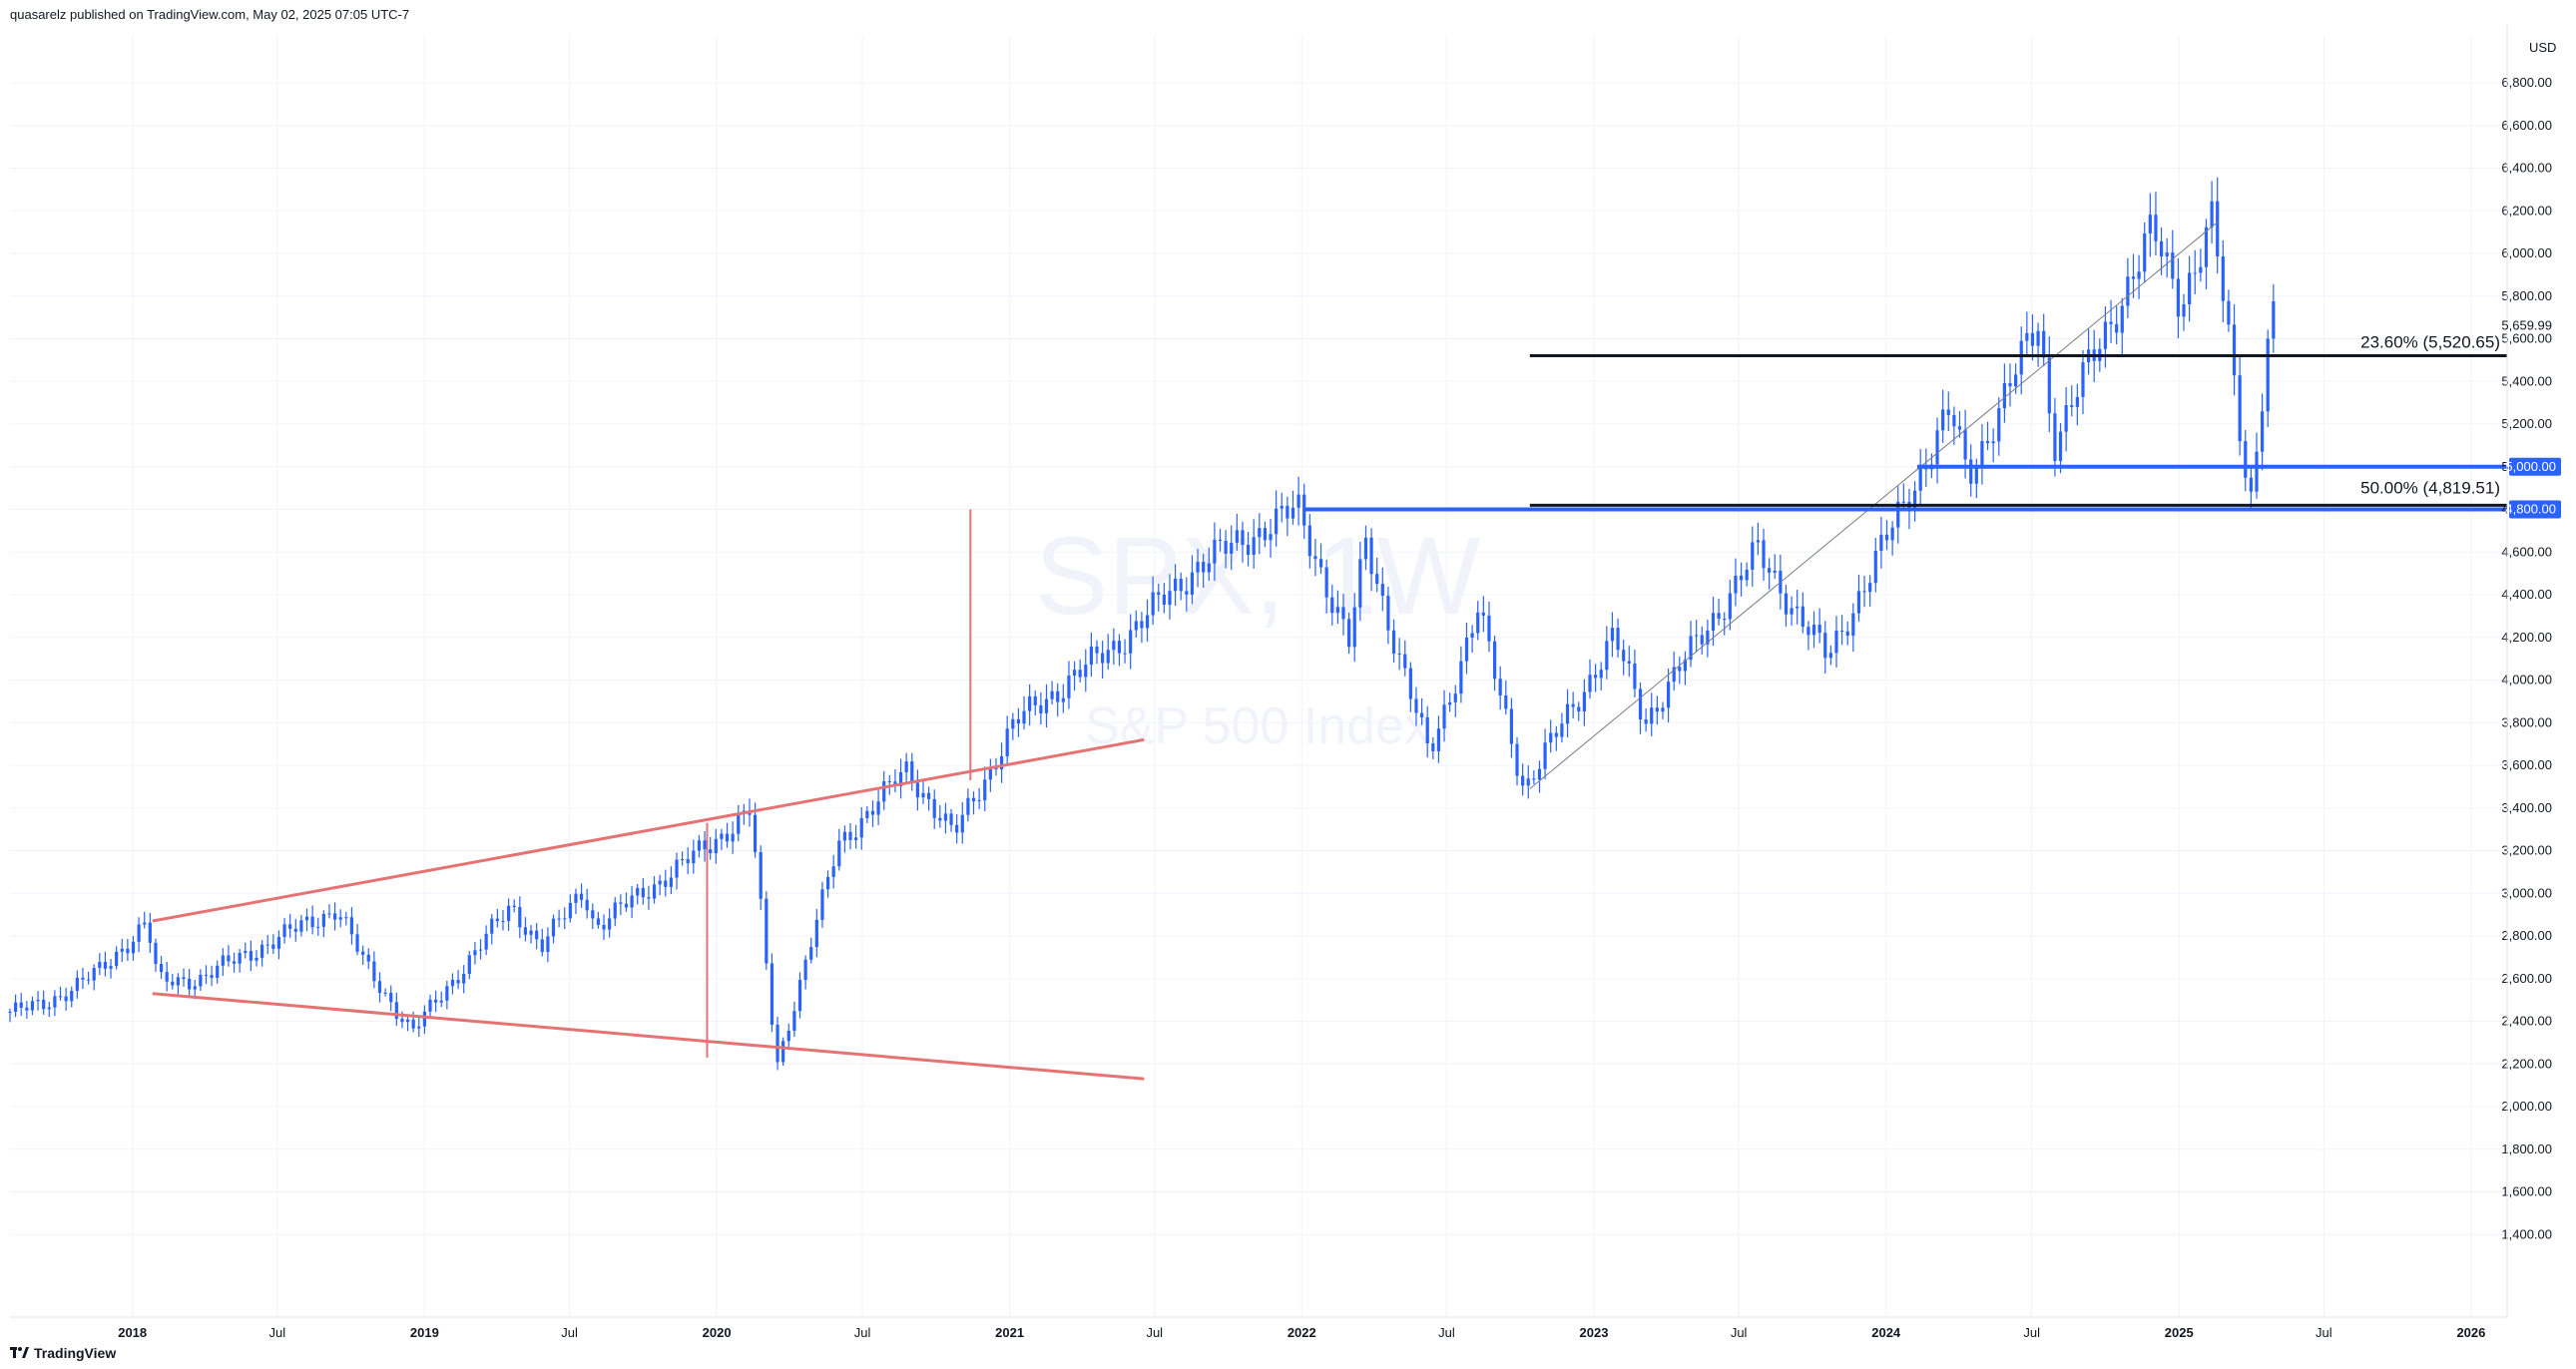  Describe the element at coordinates (63, 1353) in the screenshot. I see `tradingview-brand: TradingView` at that location.